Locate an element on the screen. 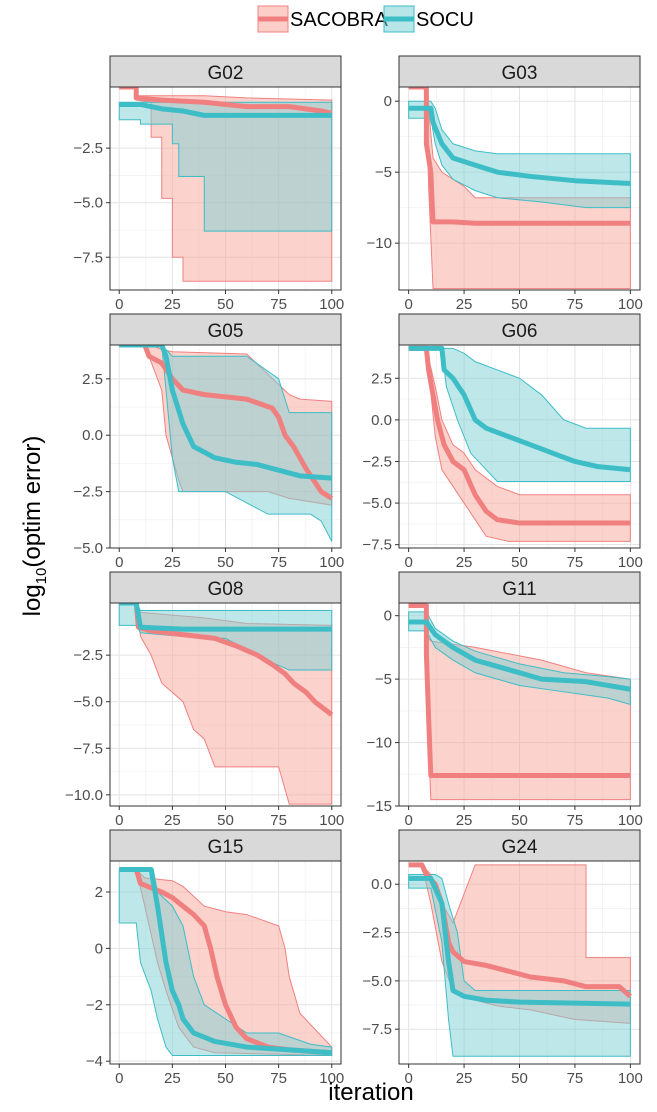  y-tick-label: 2.5 is located at coordinates (381, 378).